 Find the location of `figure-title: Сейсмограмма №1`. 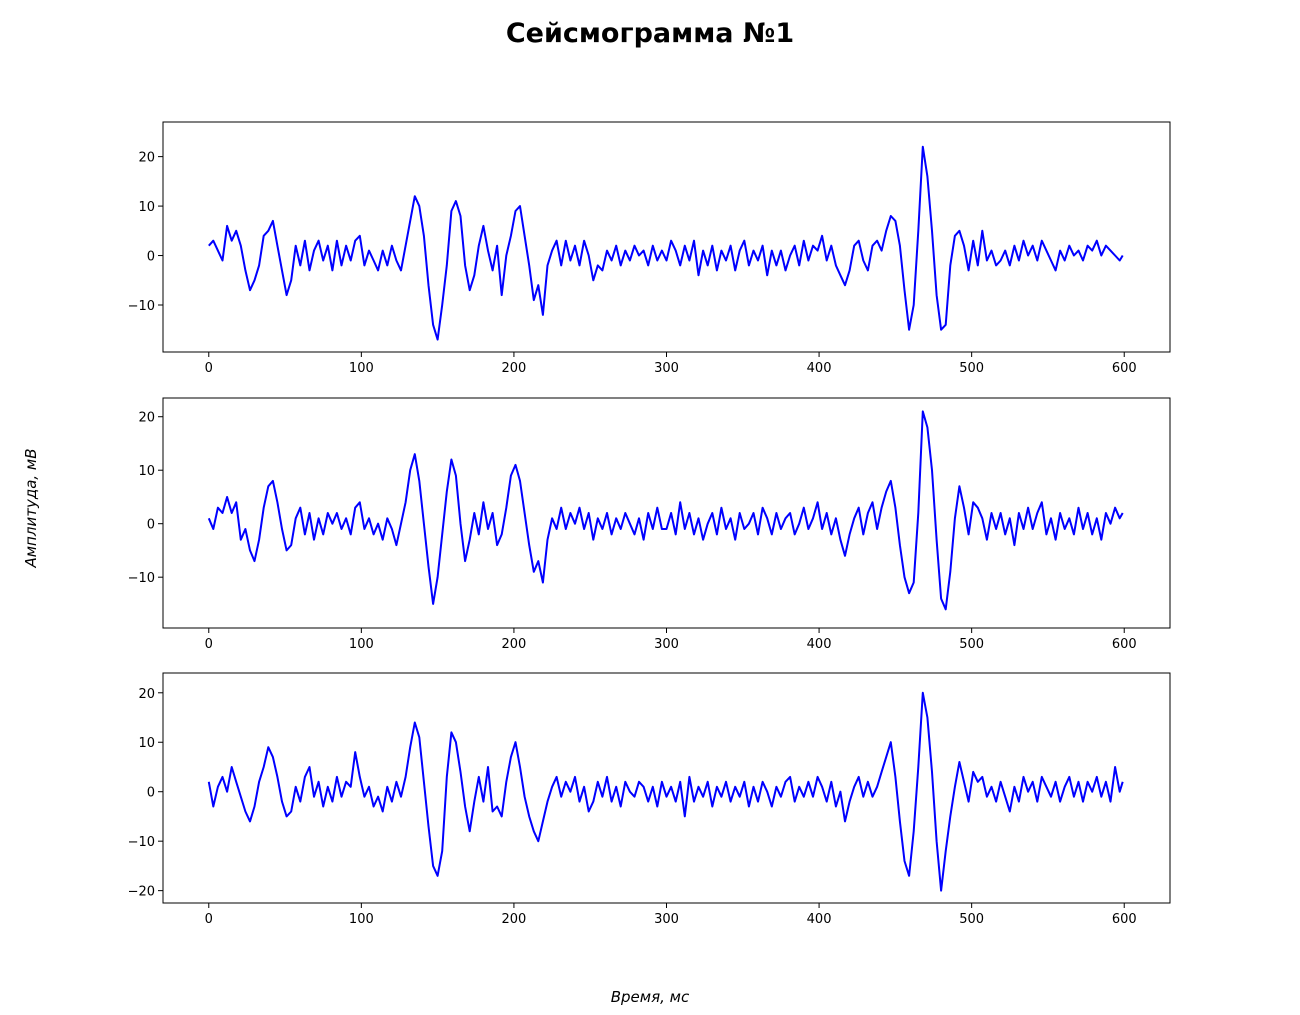

figure-title: Сейсмограмма №1 is located at coordinates (650, 33).